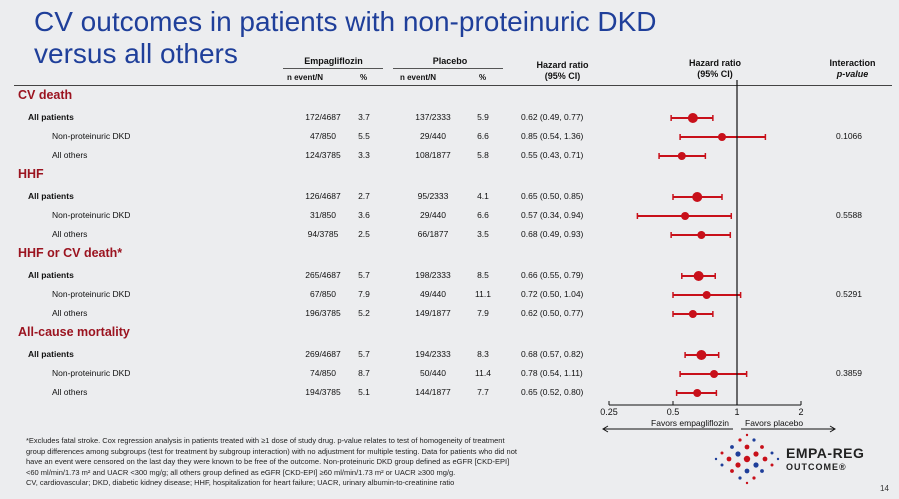  I want to click on empa-n-event: 94/3785, so click(323, 234).